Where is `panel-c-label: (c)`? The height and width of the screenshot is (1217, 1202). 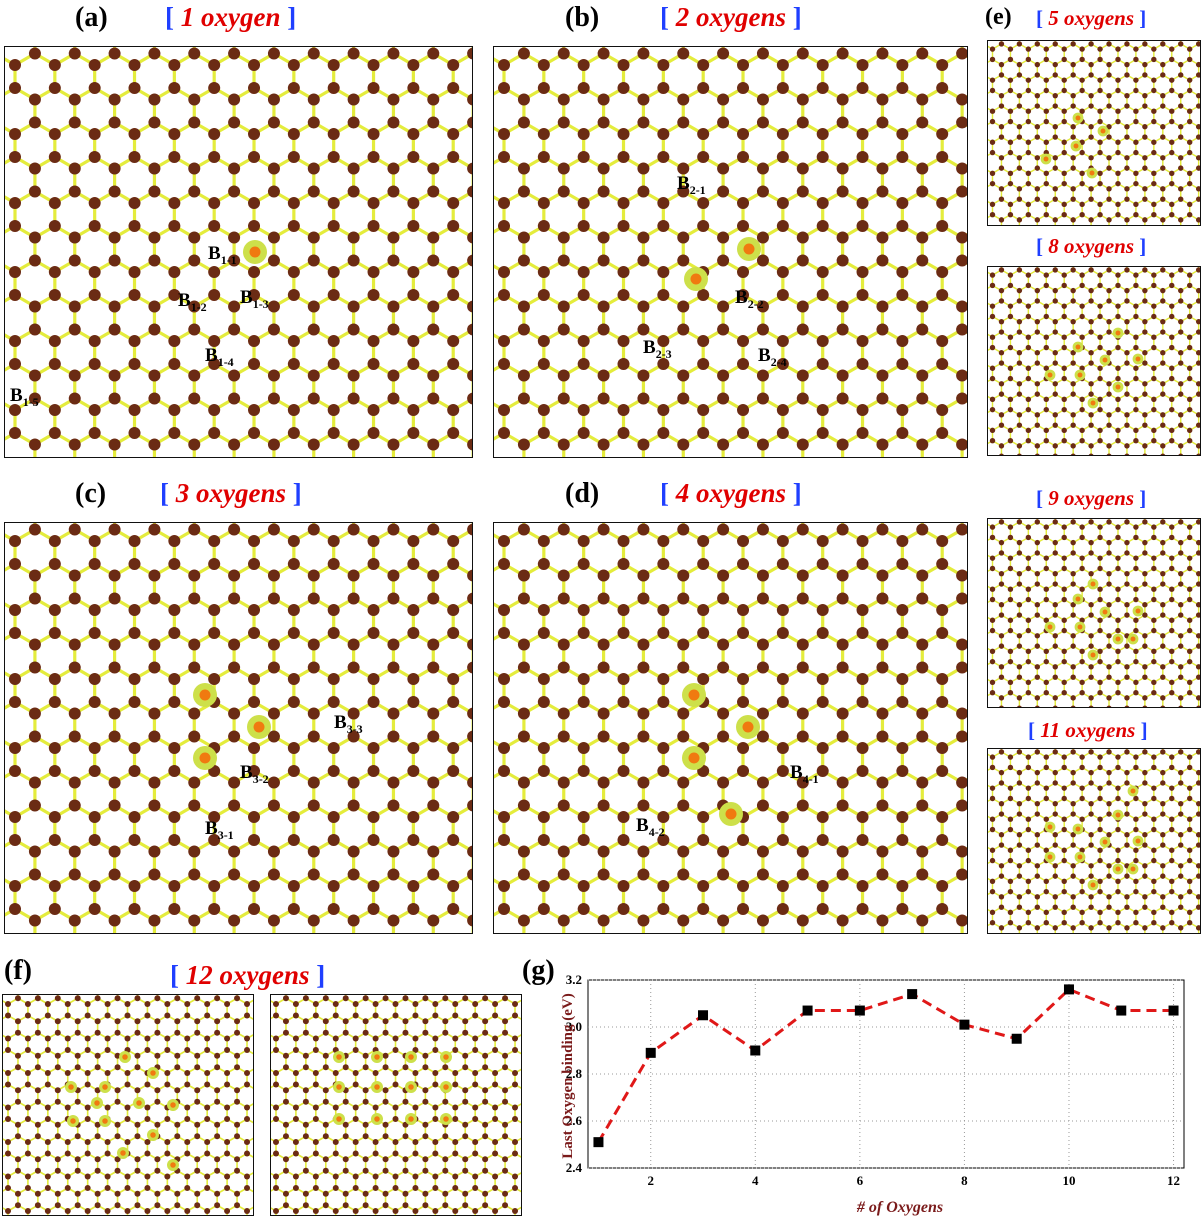
panel-c-label: (c) is located at coordinates (91, 493).